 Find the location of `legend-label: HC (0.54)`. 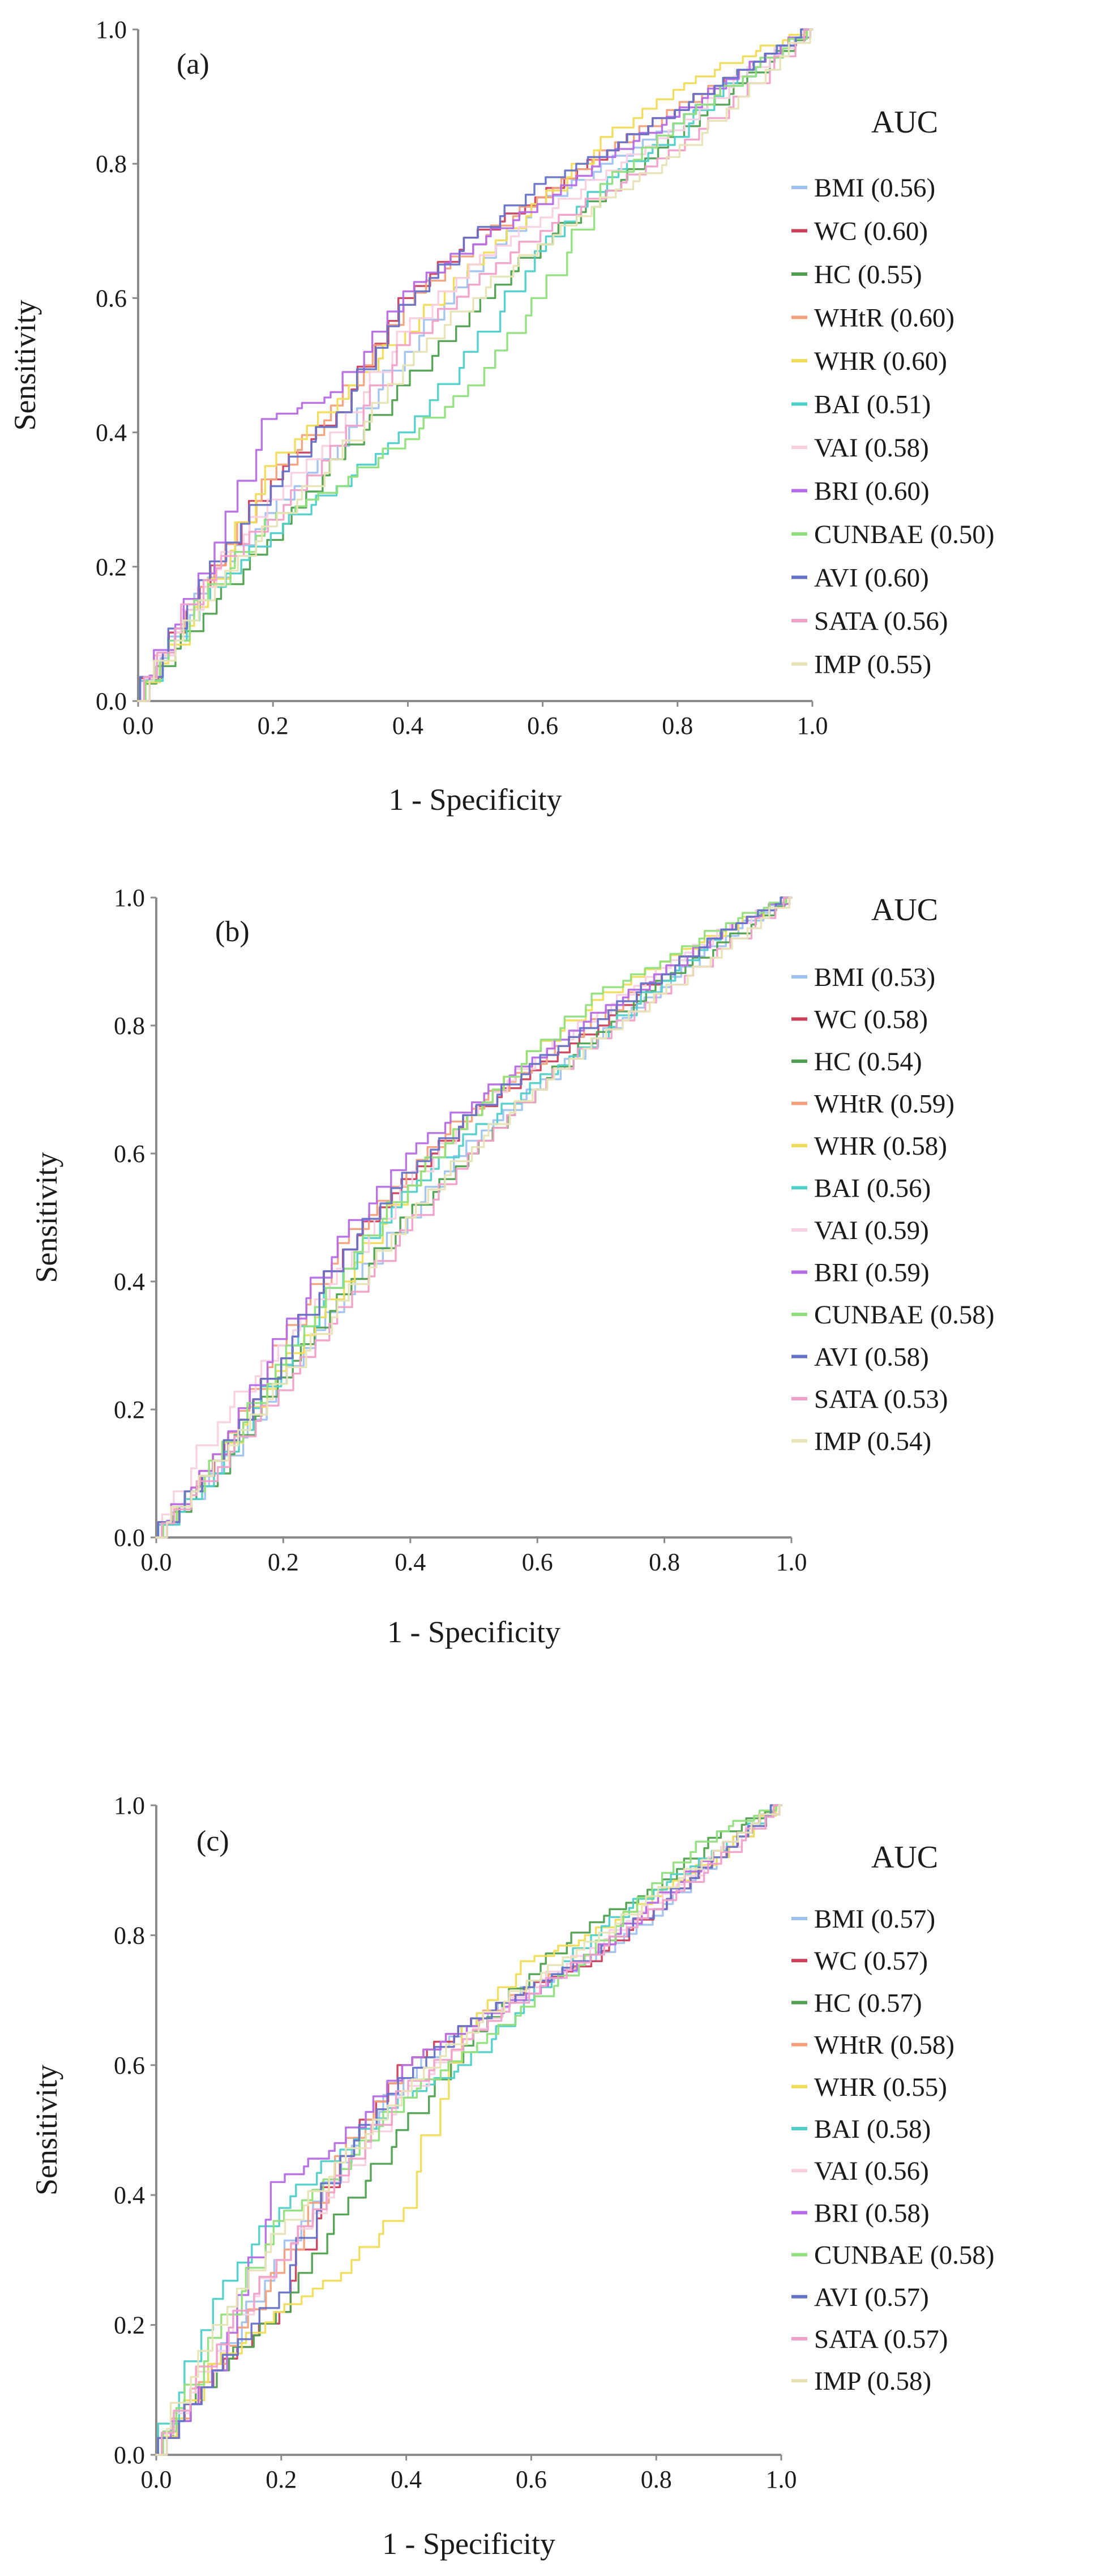

legend-label: HC (0.54) is located at coordinates (868, 1061).